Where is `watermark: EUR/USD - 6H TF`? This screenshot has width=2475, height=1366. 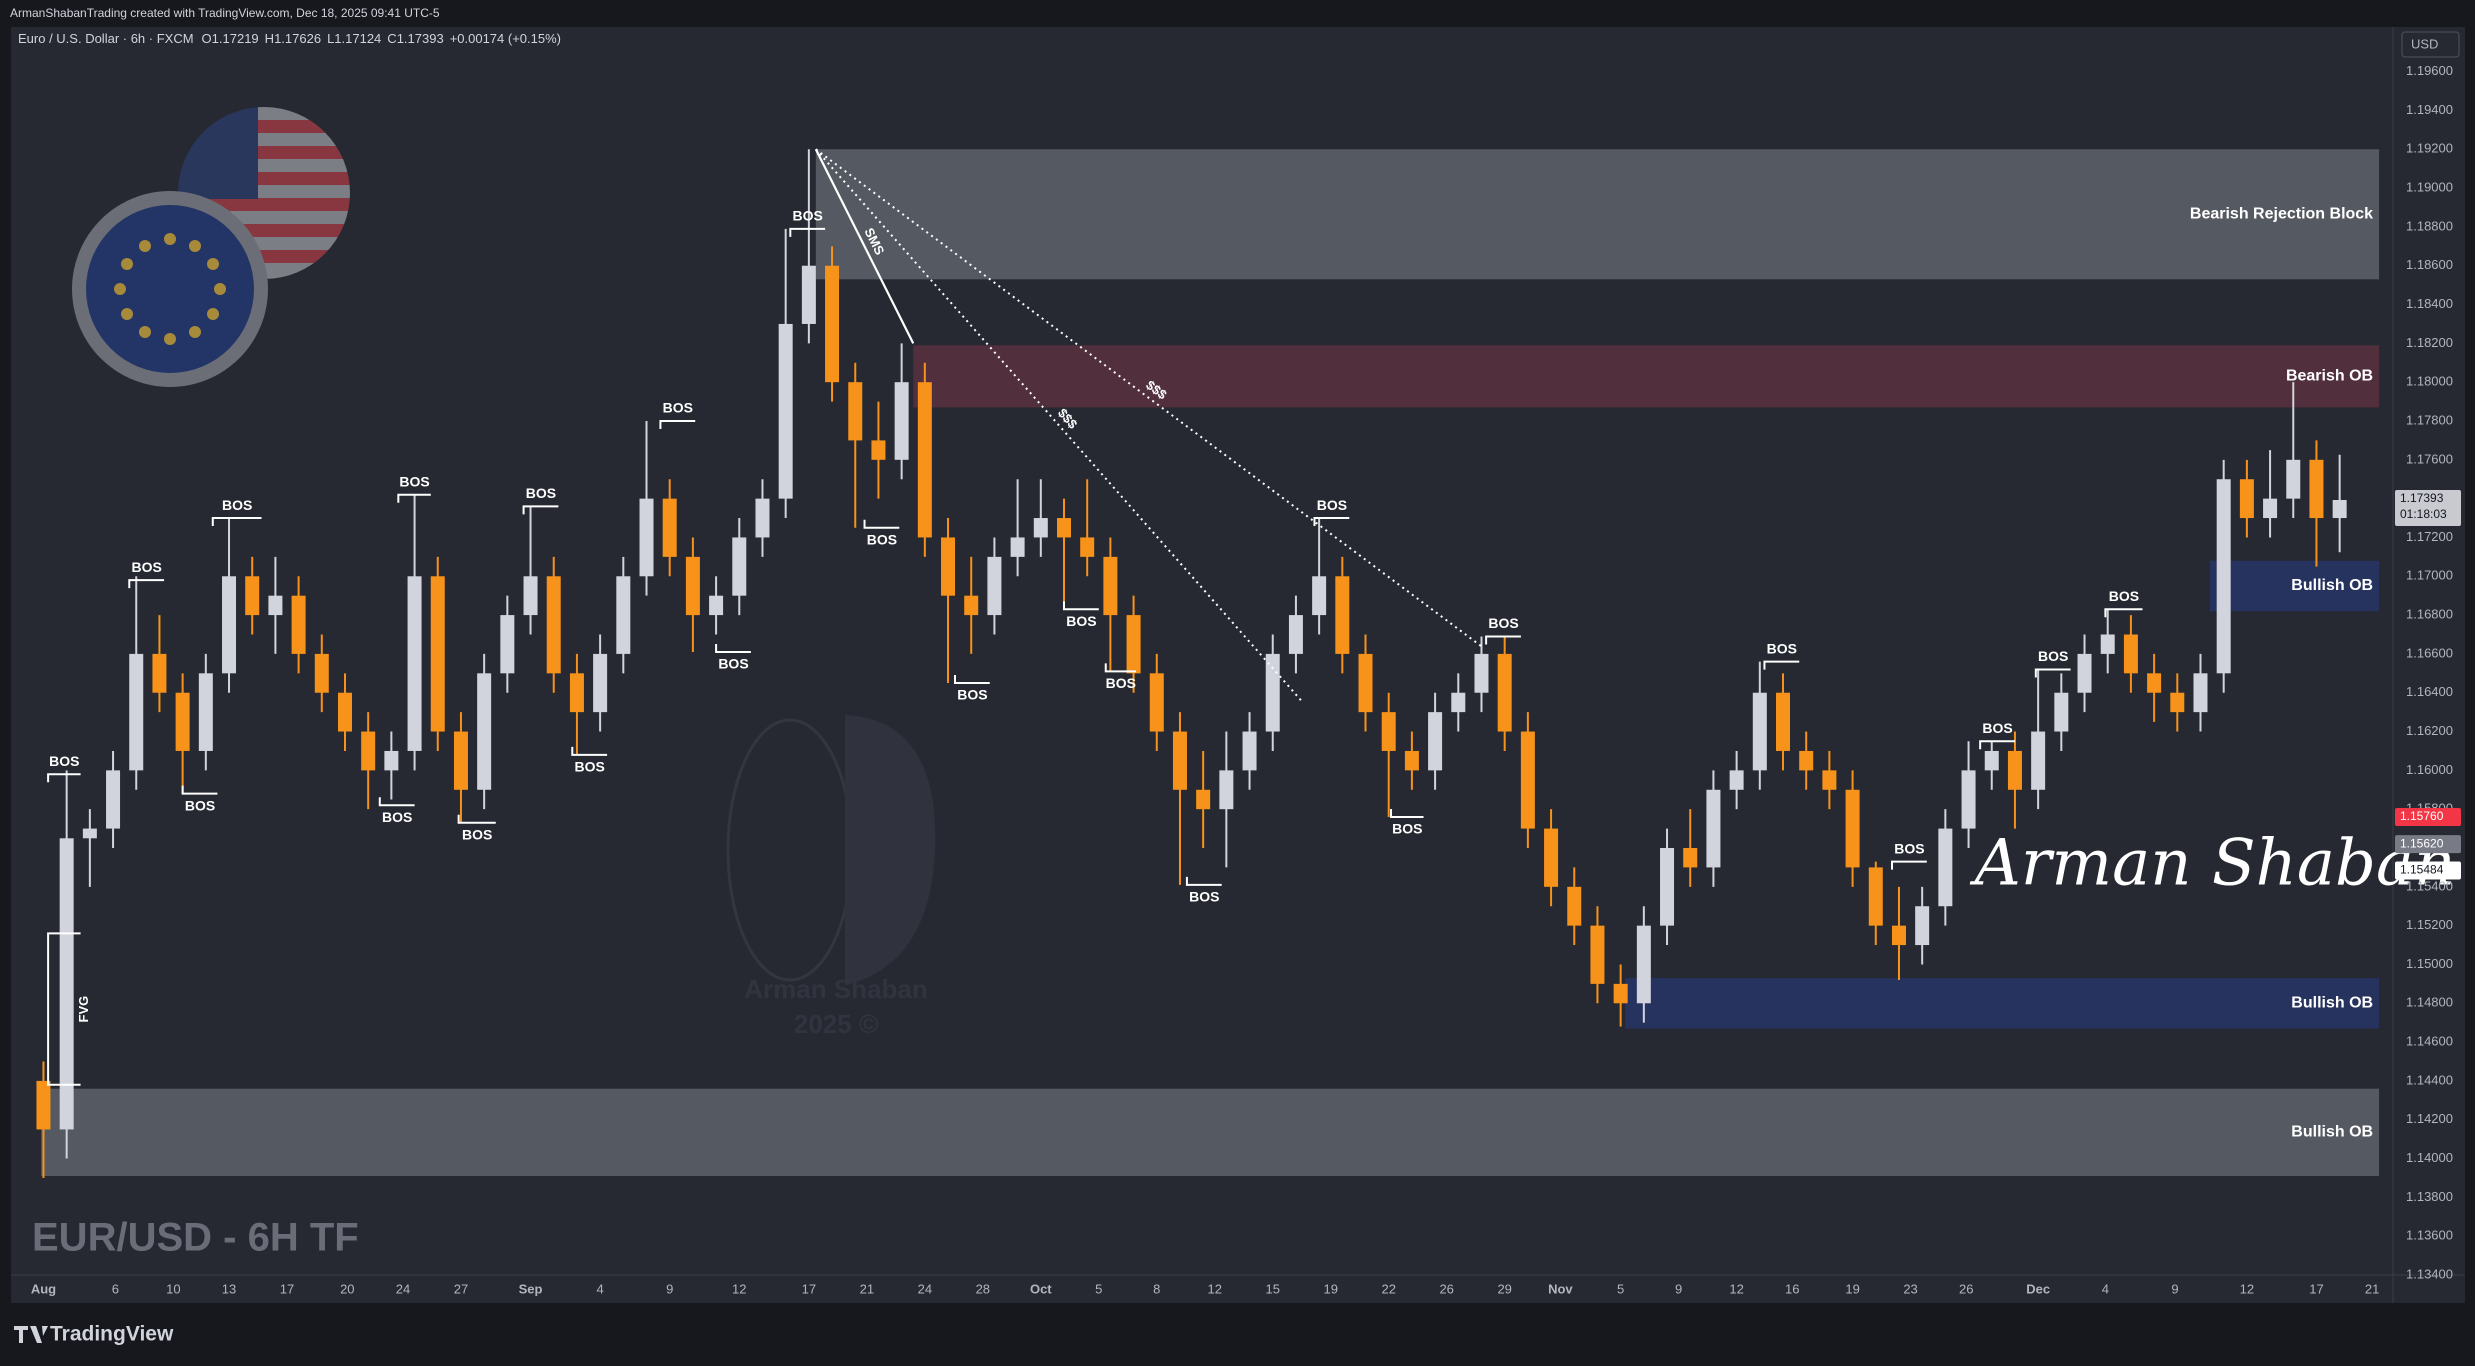 watermark: EUR/USD - 6H TF is located at coordinates (195, 1238).